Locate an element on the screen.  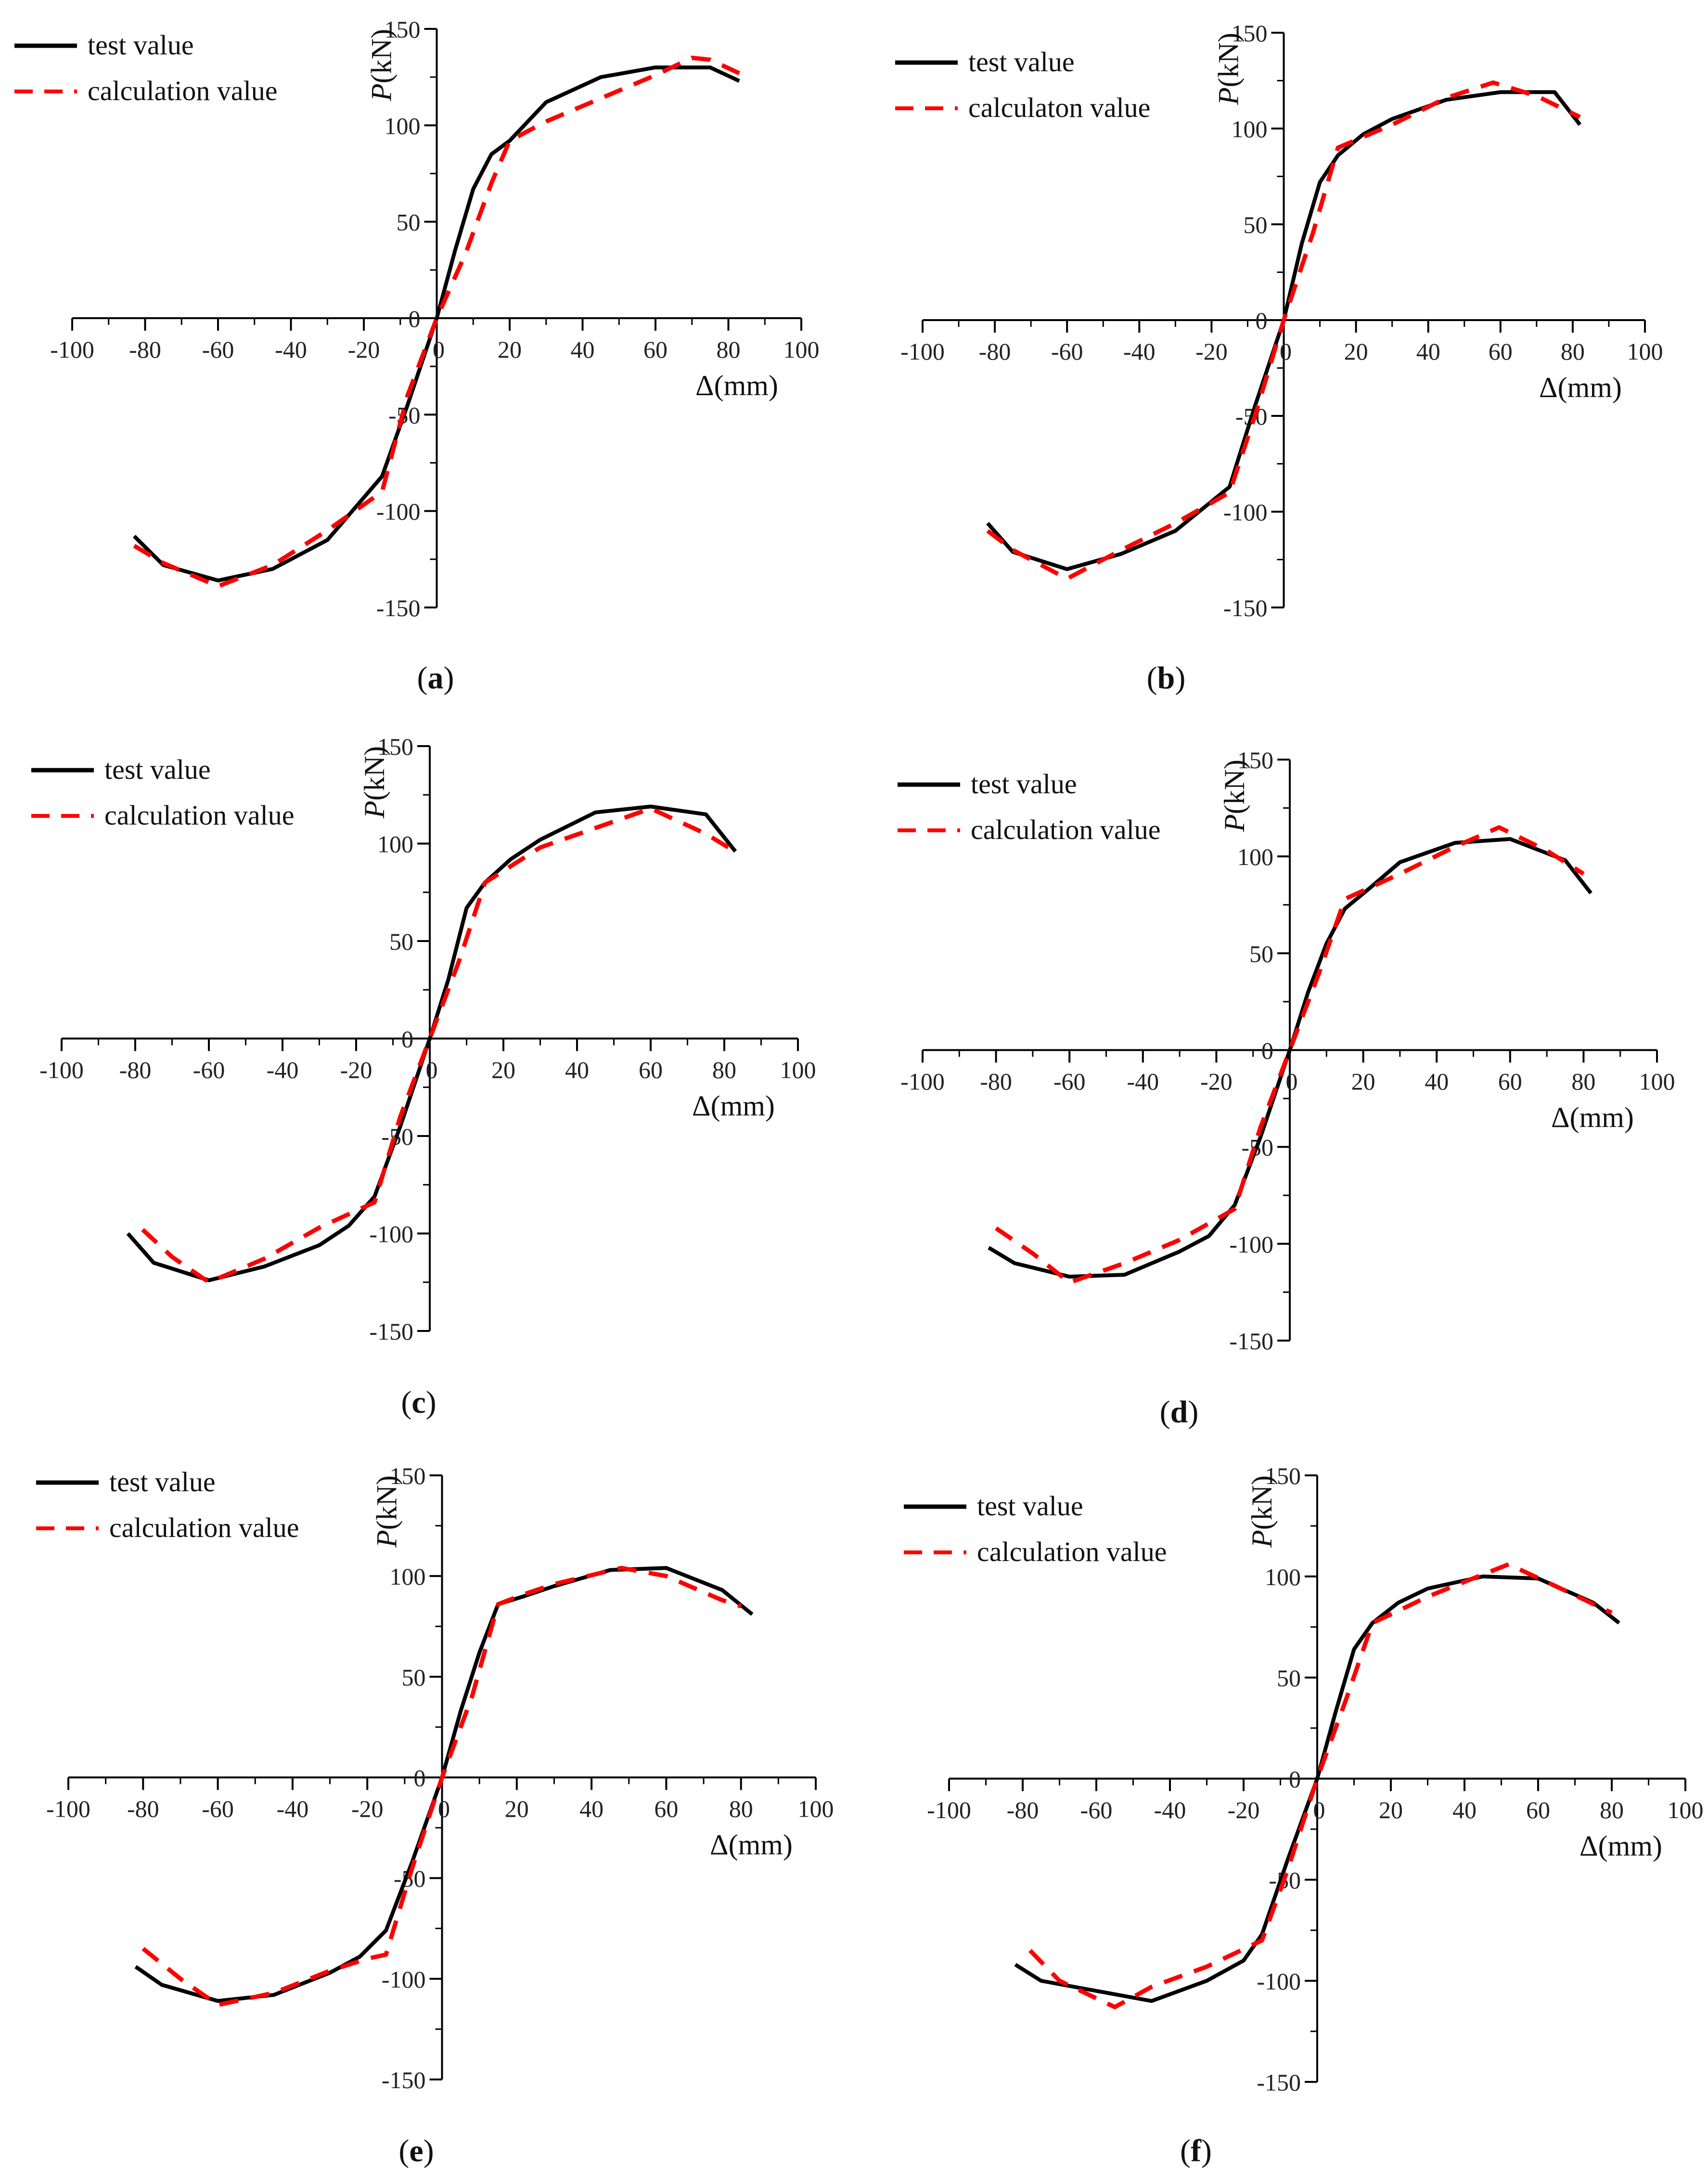
panel-label-letter: f is located at coordinates (1196, 2151).